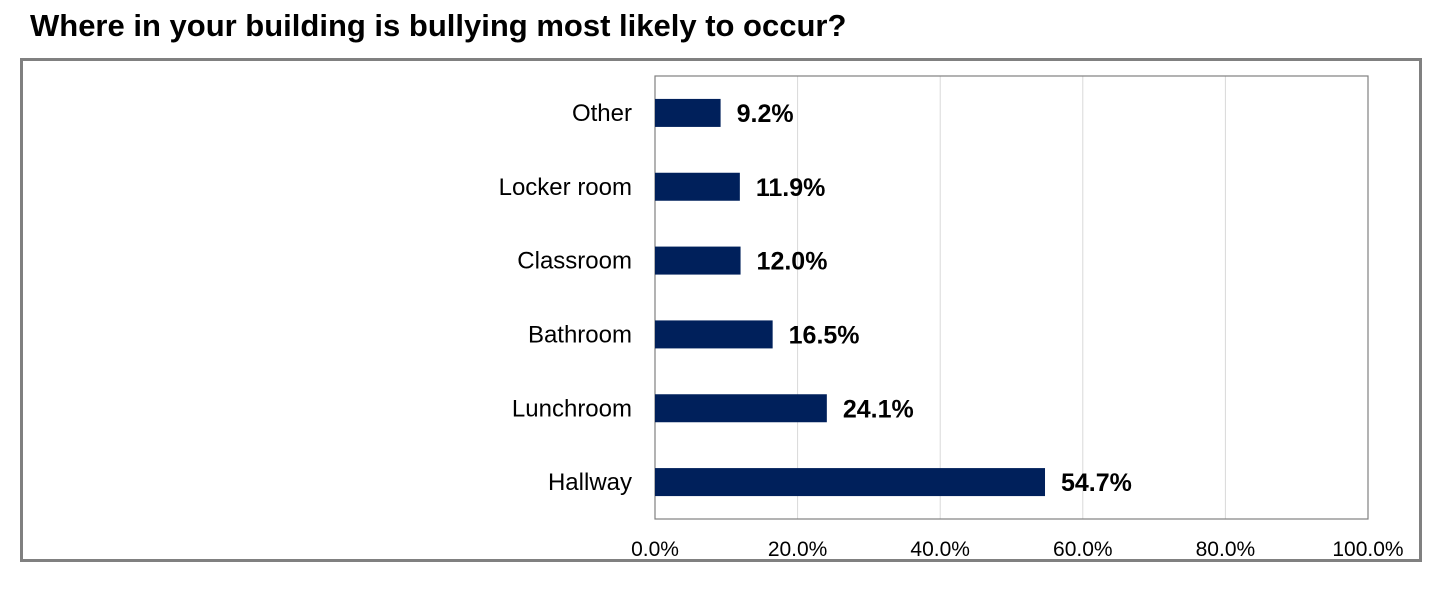 The height and width of the screenshot is (596, 1456). What do you see at coordinates (1096, 483) in the screenshot?
I see `data-label: 54.7%` at bounding box center [1096, 483].